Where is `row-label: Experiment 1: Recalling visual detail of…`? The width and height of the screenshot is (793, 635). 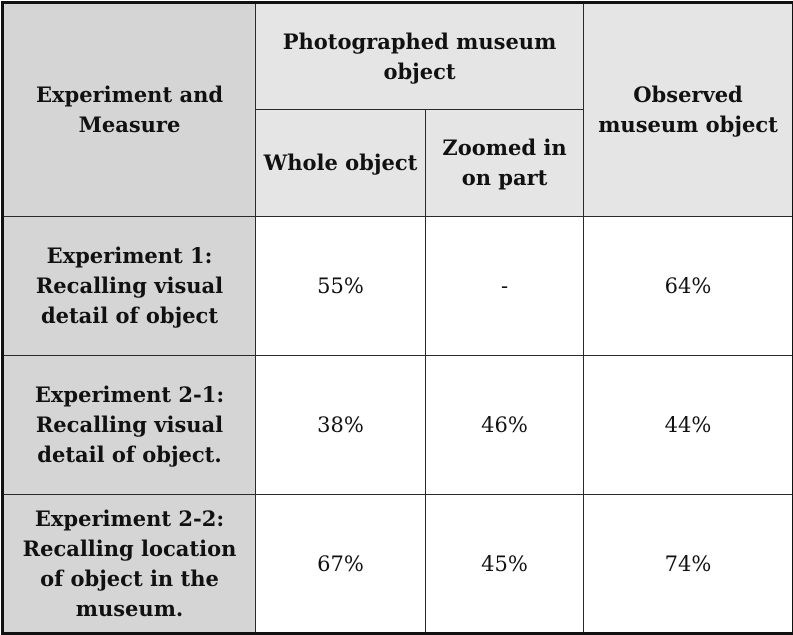
row-label: Experiment 1: Recalling visual detail of… is located at coordinates (129, 286).